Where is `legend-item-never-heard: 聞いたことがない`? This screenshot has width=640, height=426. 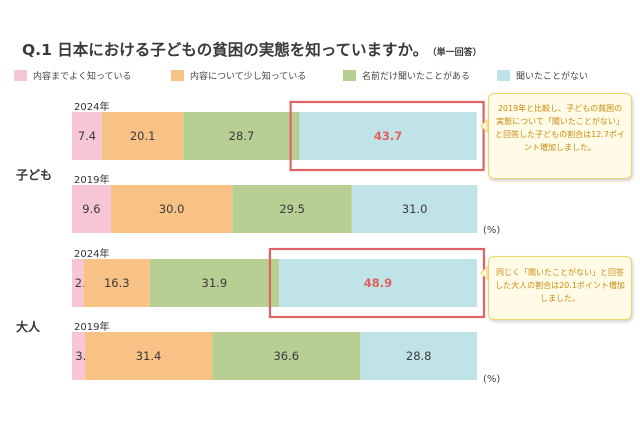
legend-item-never-heard: 聞いたことがない is located at coordinates (542, 75).